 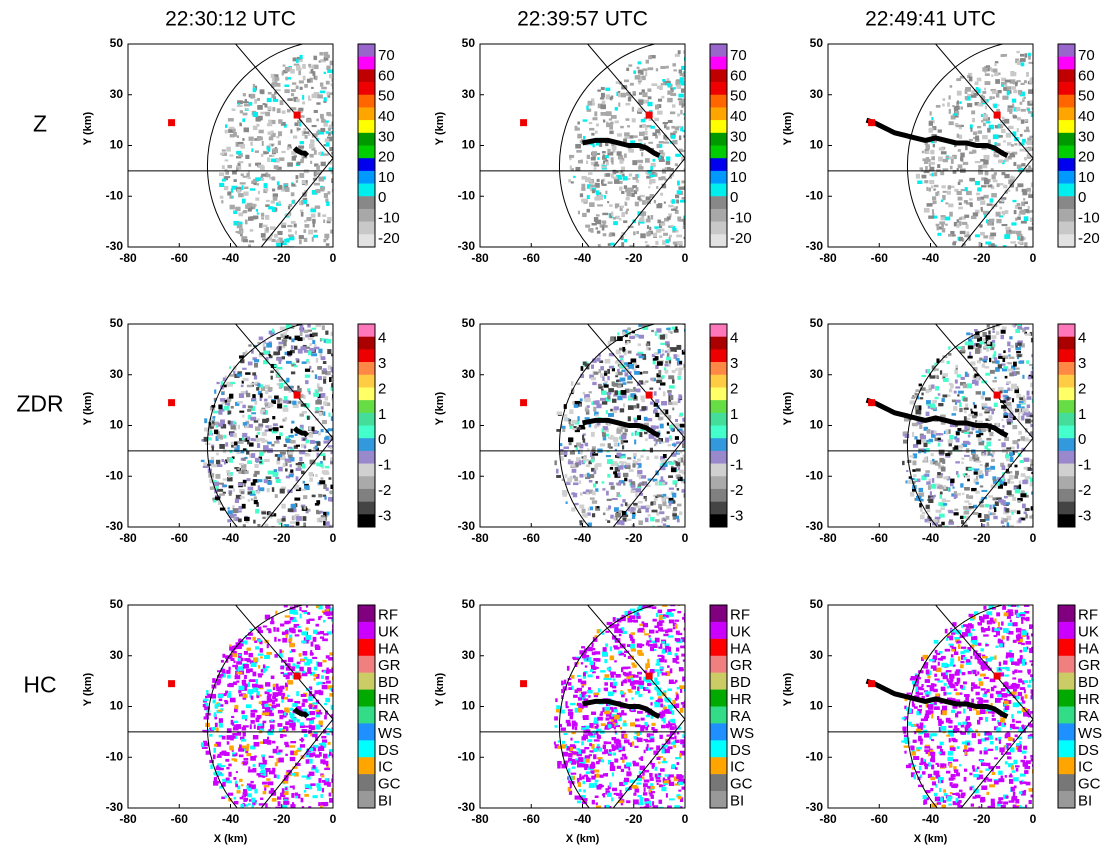 What do you see at coordinates (734, 414) in the screenshot?
I see `colorbar-label: 1` at bounding box center [734, 414].